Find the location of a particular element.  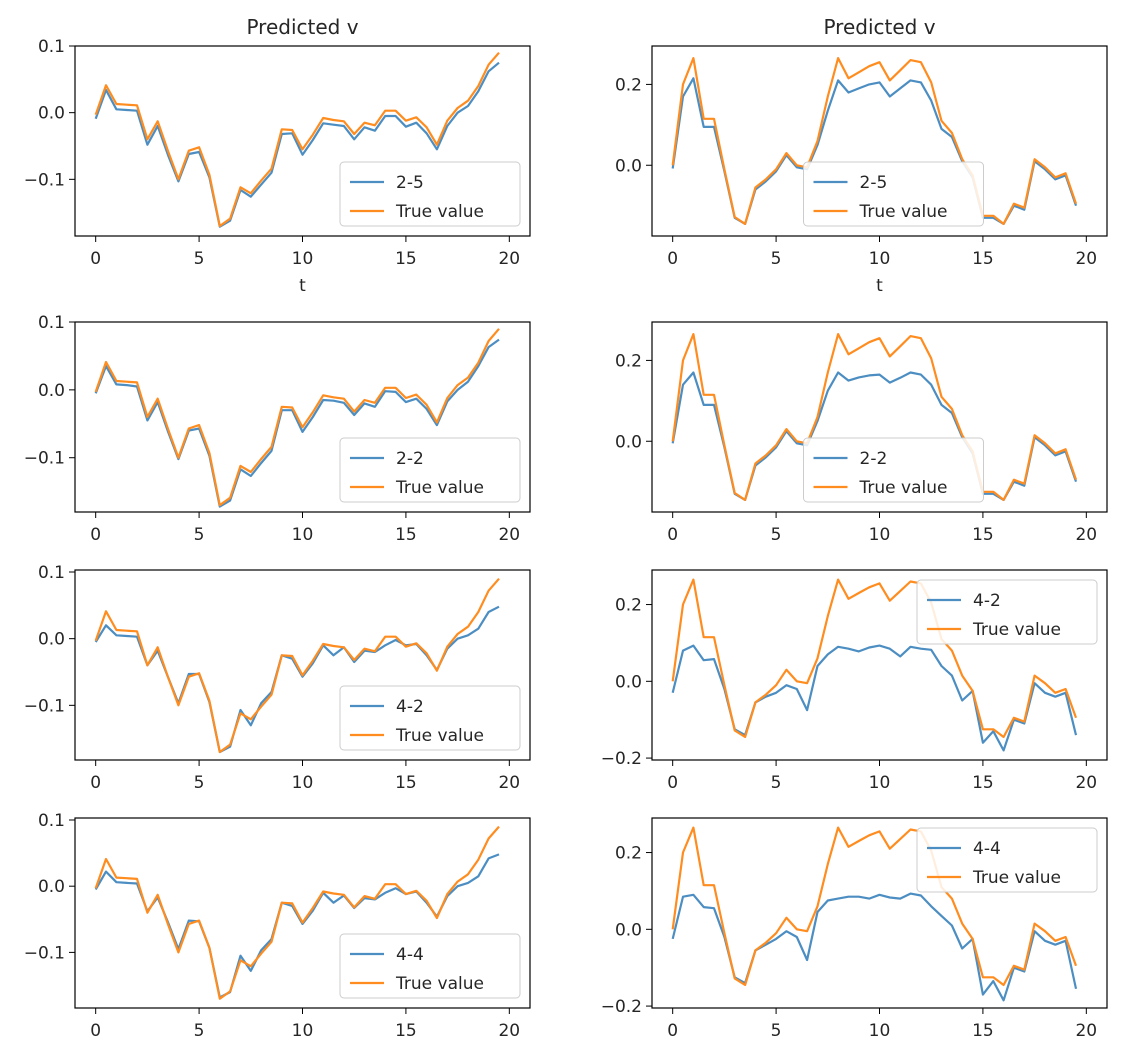

chart-panel-8: 0 5 10 15 20 −0.2 0.0 0.2 4-4 True value is located at coordinates (854, 929).